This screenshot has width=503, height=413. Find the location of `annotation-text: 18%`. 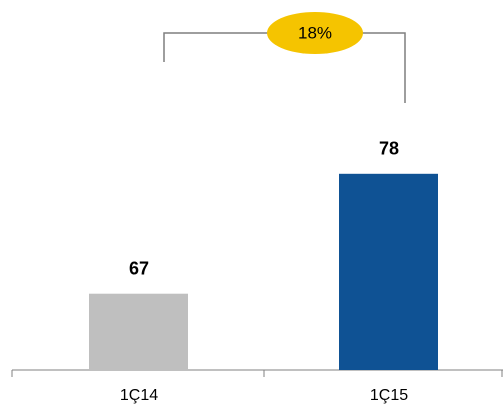

annotation-text: 18% is located at coordinates (315, 32).